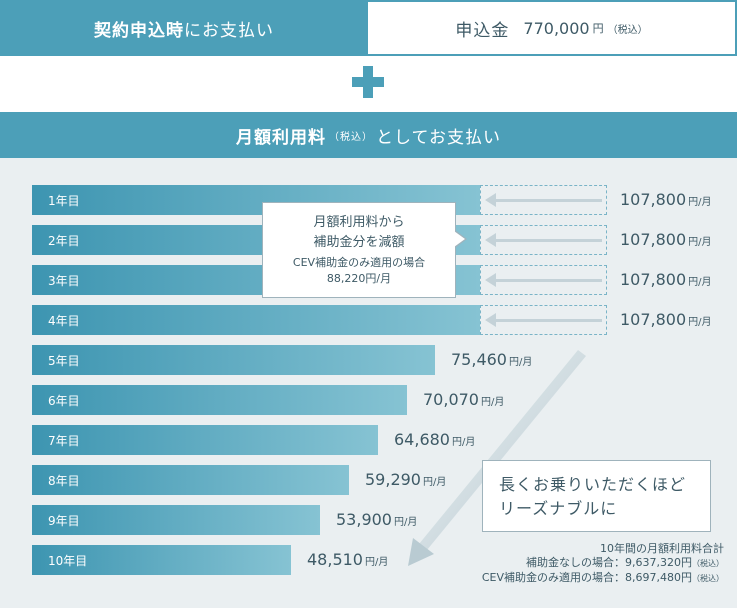 The width and height of the screenshot is (748, 608). What do you see at coordinates (556, 28) in the screenshot?
I see `signup-fee-amount: 770,000` at bounding box center [556, 28].